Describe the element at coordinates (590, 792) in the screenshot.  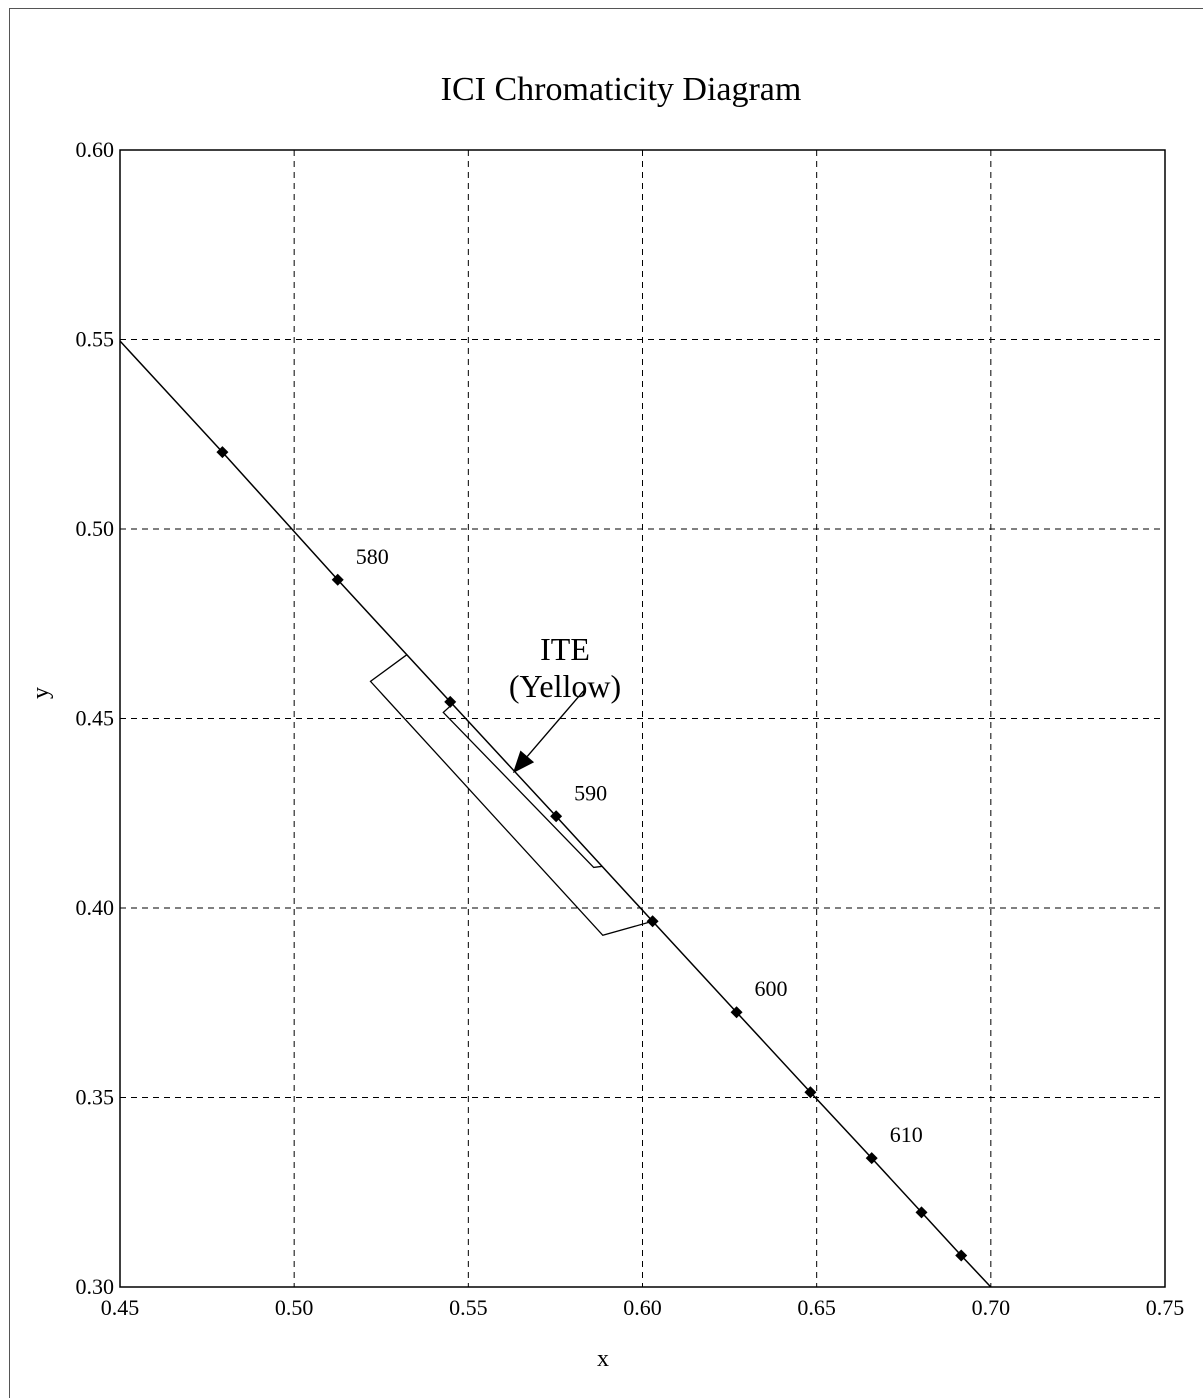
I see `wavelength-label: 590` at that location.